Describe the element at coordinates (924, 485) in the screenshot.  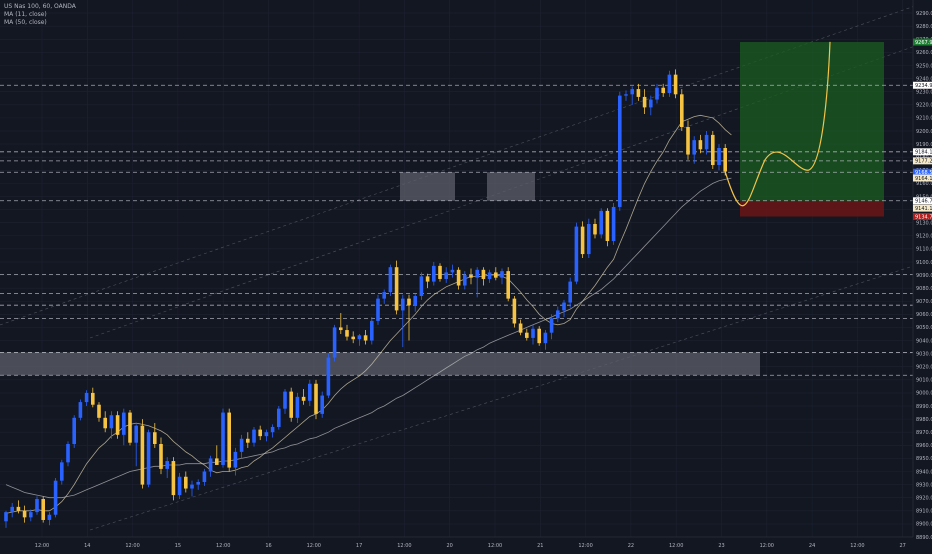
I see `y-tick-label: 8930.0` at that location.